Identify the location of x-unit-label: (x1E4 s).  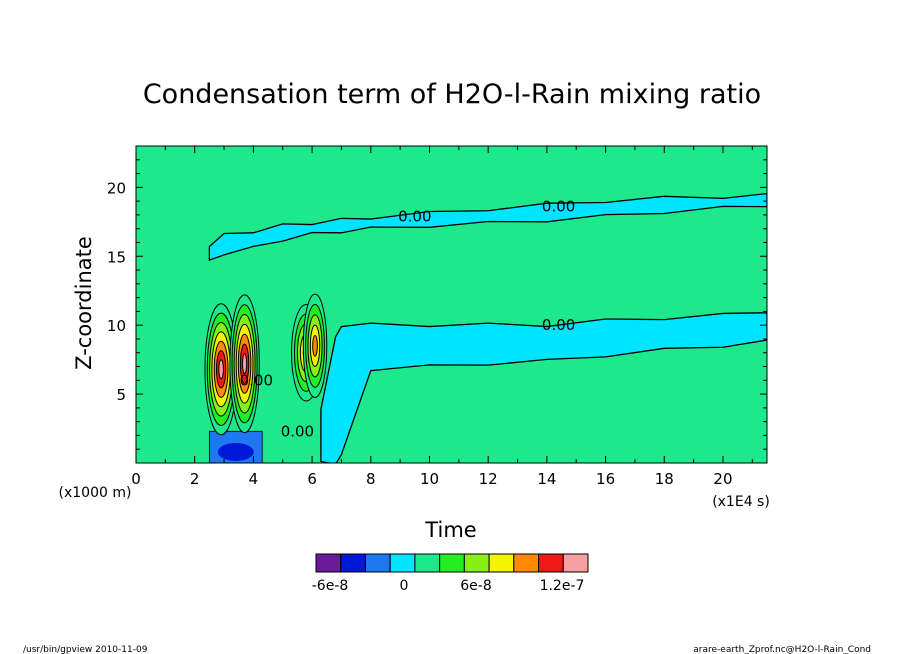
(741, 502).